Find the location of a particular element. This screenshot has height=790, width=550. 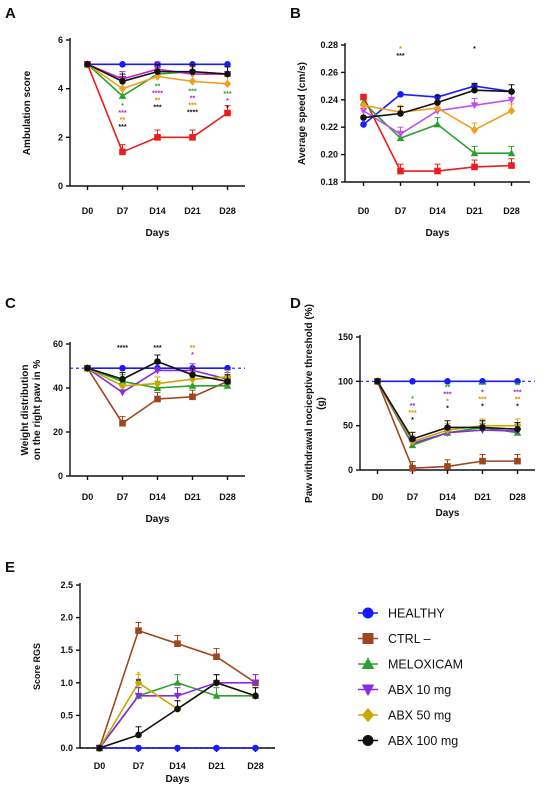

y-tick-label: 0.18 is located at coordinates (329, 182).